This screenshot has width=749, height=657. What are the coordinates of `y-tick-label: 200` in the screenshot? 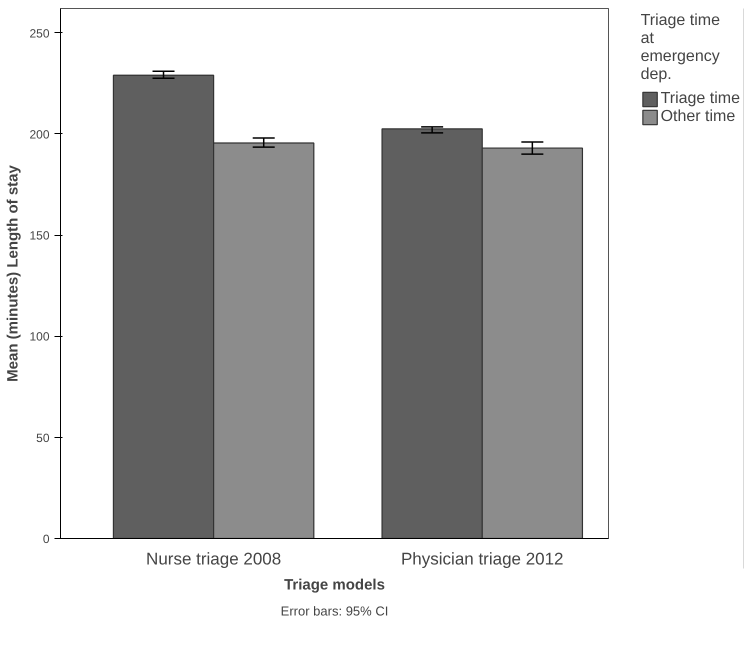 It's located at (39, 134).